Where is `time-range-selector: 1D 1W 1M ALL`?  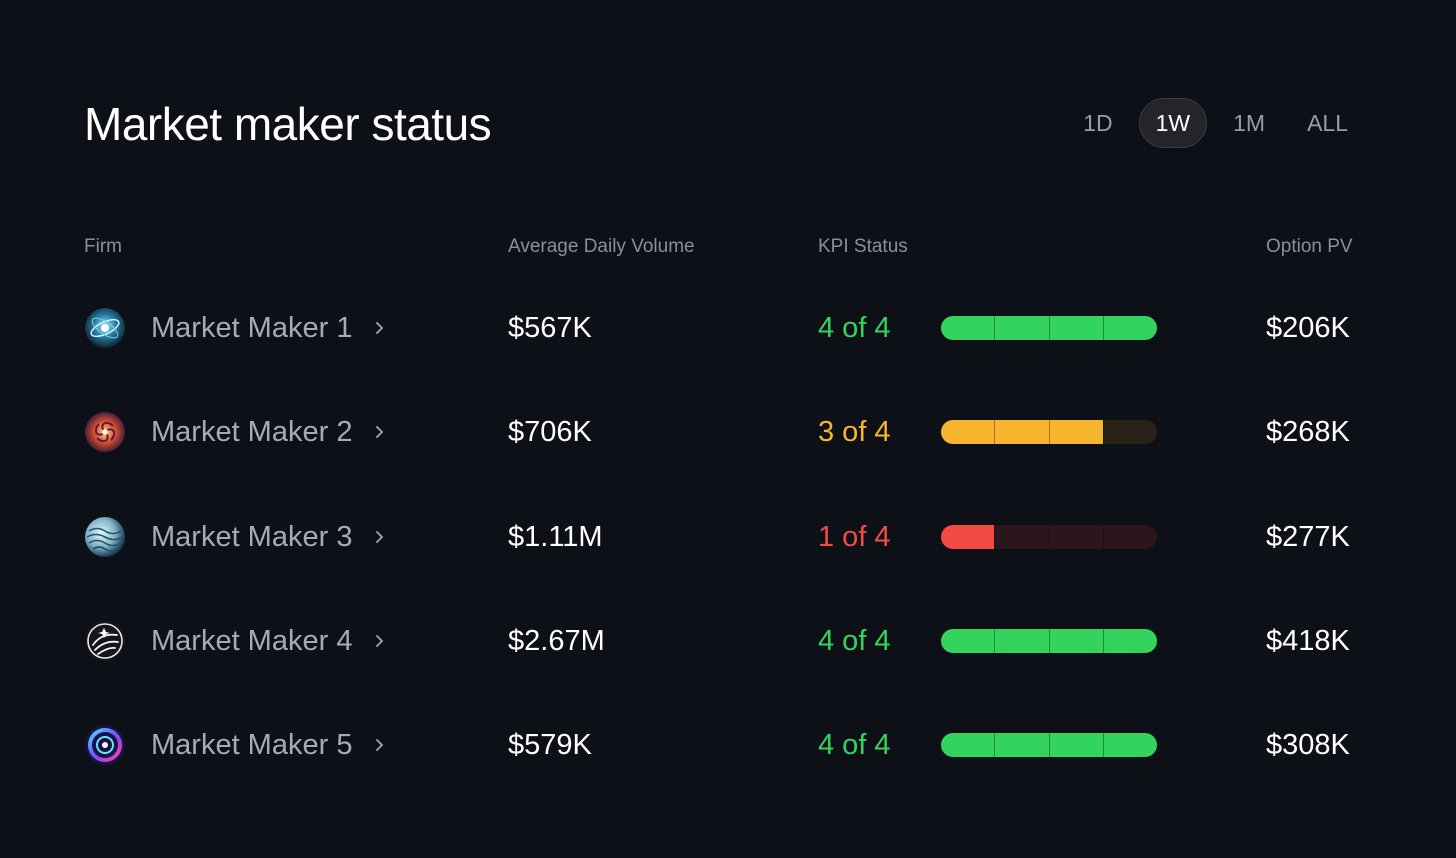
time-range-selector: 1D 1W 1M ALL is located at coordinates (1215, 123).